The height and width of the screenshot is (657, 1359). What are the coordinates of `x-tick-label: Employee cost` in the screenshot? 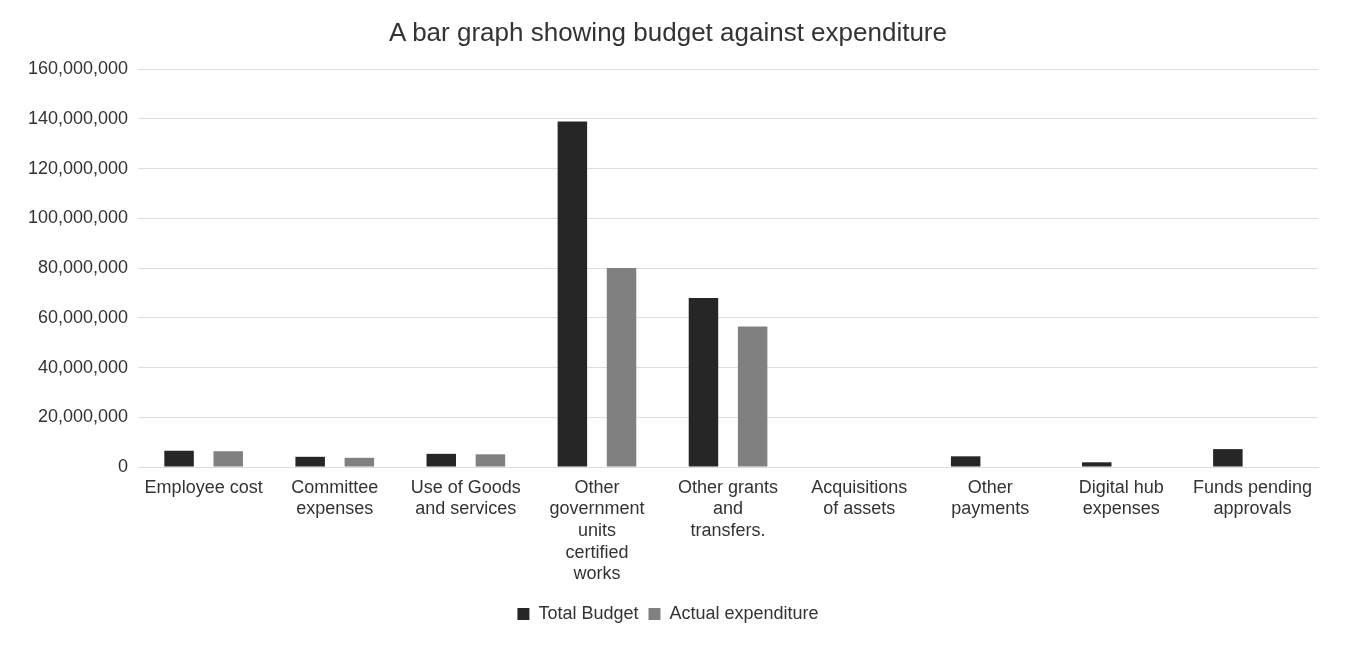 It's located at (203, 486).